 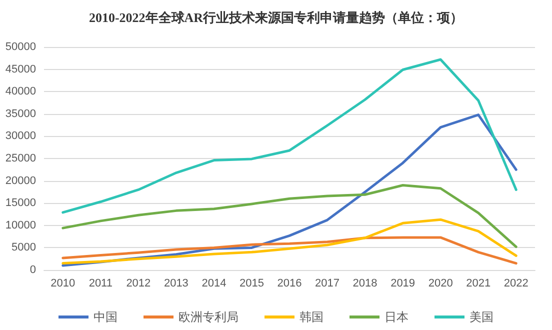 I want to click on y-tick-label: 50000, so click(x=20, y=47).